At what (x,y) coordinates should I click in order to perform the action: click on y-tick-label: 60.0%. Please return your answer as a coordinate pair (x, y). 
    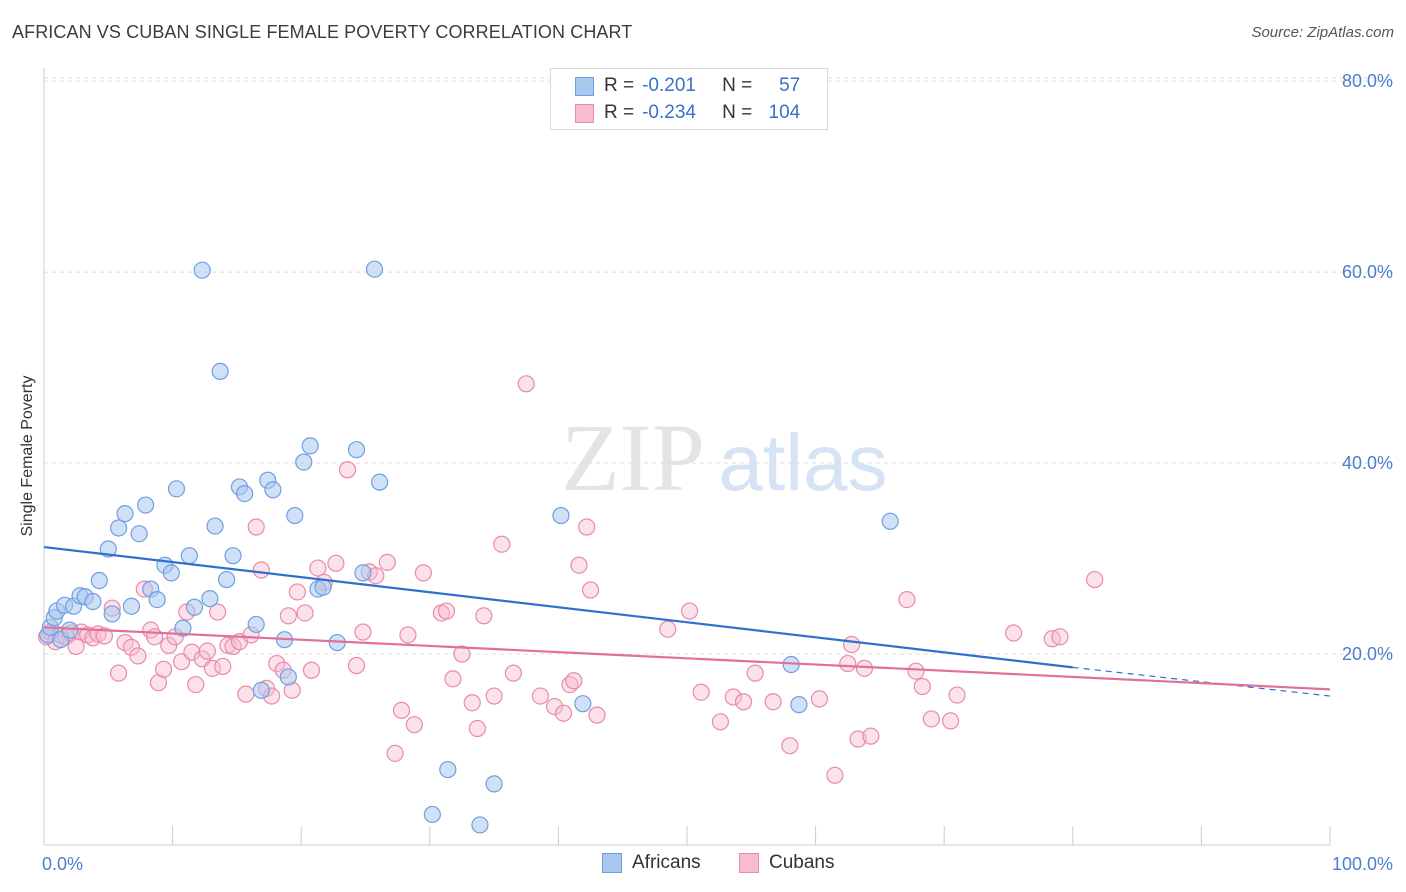
    Looking at the image, I should click on (1367, 272).